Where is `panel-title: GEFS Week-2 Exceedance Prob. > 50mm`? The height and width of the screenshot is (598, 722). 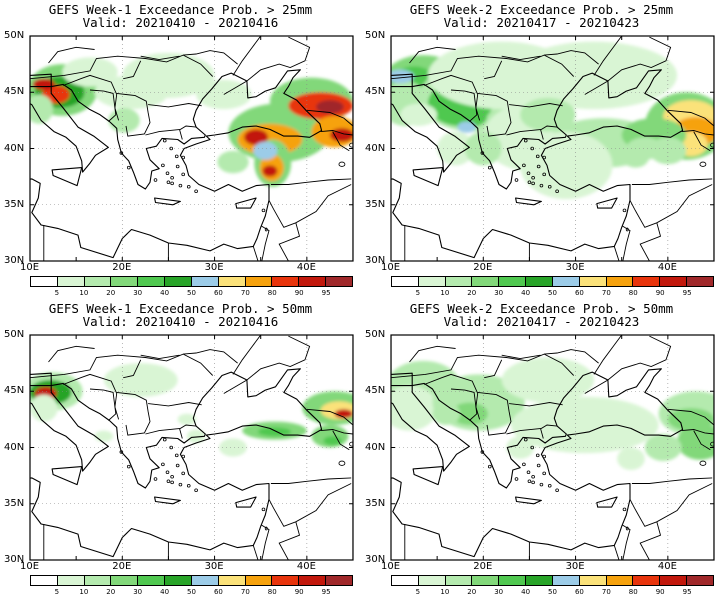 panel-title: GEFS Week-2 Exceedance Prob. > 50mm is located at coordinates (541, 308).